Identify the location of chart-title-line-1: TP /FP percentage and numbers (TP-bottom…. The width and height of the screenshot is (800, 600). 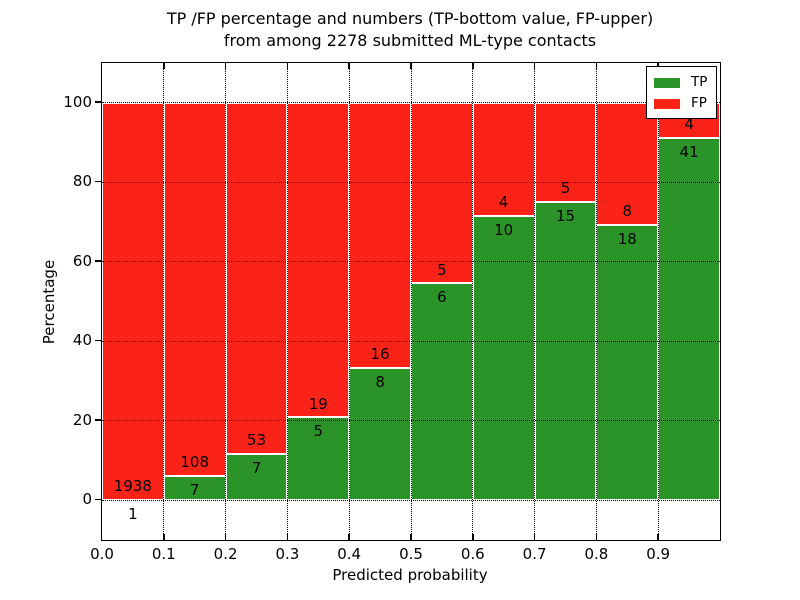
(410, 18).